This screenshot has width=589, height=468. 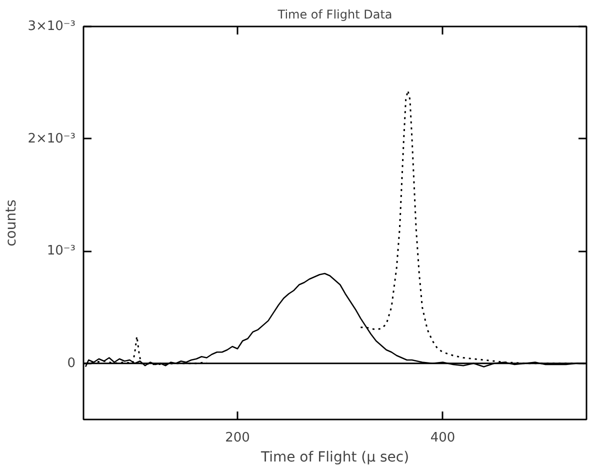 I want to click on y-tick-label: 10⁻³, so click(x=61, y=251).